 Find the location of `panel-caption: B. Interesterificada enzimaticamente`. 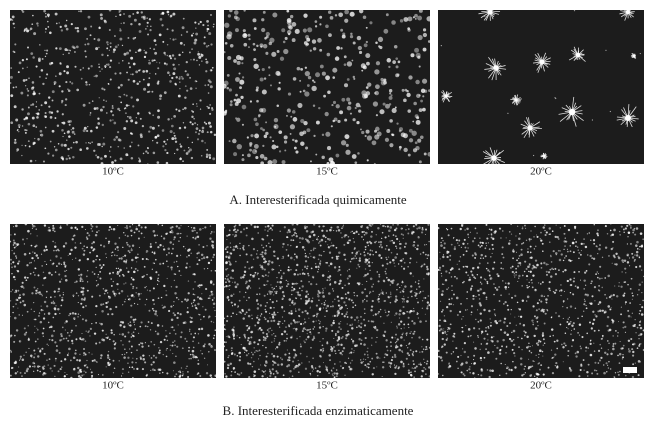

panel-caption: B. Interesterificada enzimaticamente is located at coordinates (318, 410).